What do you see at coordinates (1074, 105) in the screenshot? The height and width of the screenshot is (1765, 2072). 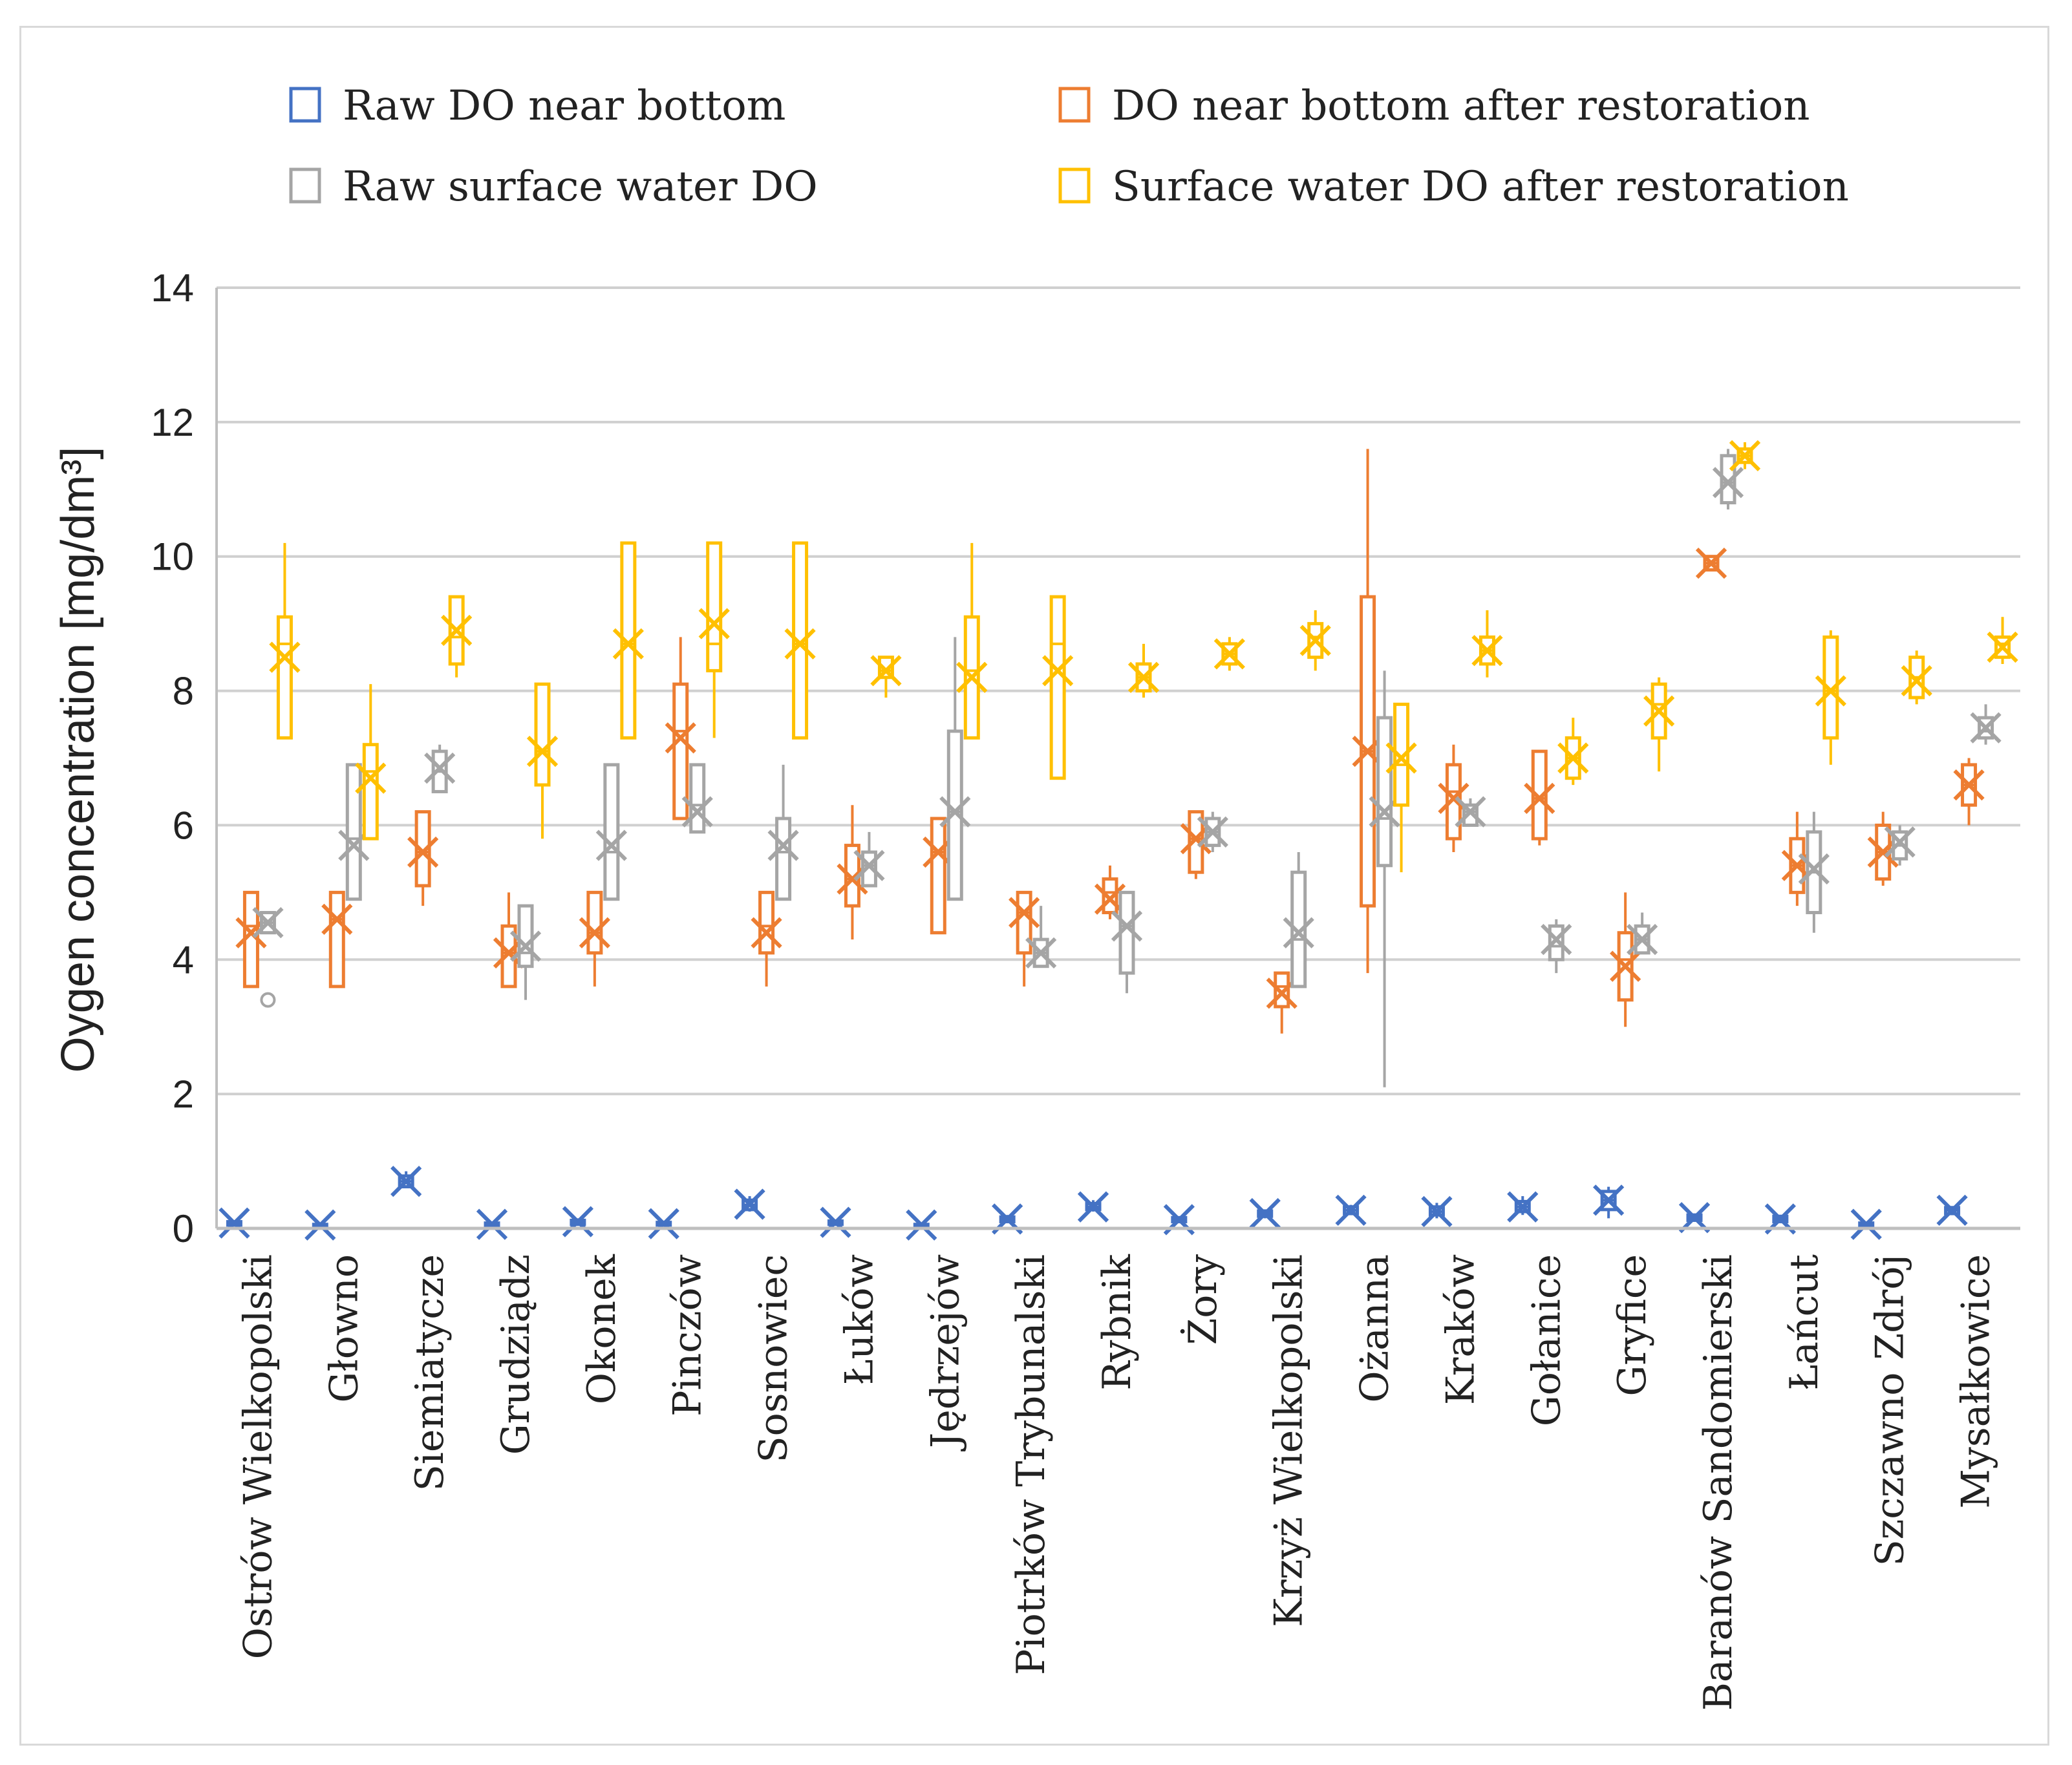 I see `legend-swatch-do-near-bottom-after-restoration` at bounding box center [1074, 105].